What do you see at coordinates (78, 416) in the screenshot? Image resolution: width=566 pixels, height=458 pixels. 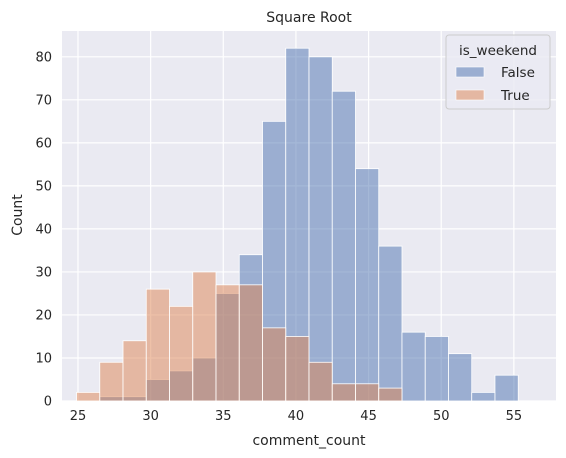 I see `x-tick-label: 25` at bounding box center [78, 416].